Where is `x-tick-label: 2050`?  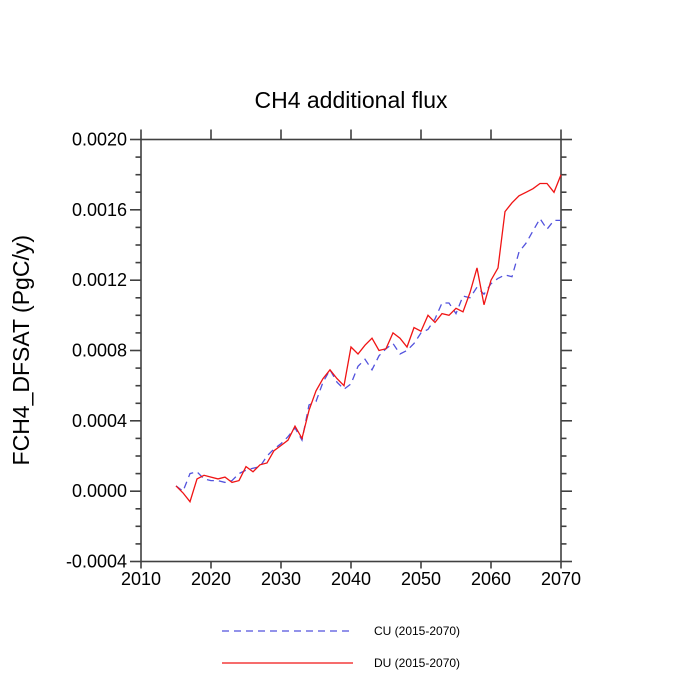 x-tick-label: 2050 is located at coordinates (421, 579).